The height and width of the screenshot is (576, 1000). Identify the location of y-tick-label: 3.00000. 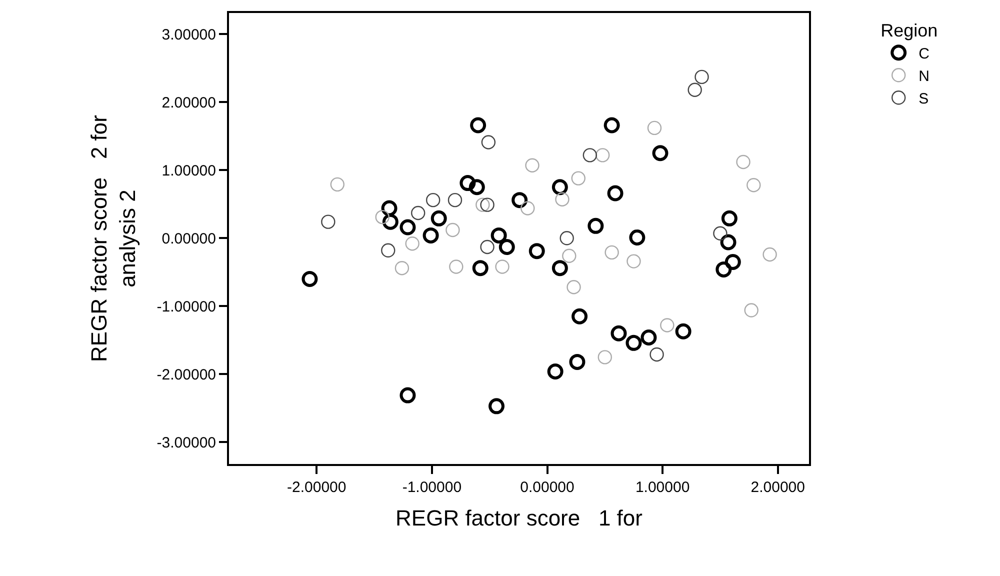
(189, 35).